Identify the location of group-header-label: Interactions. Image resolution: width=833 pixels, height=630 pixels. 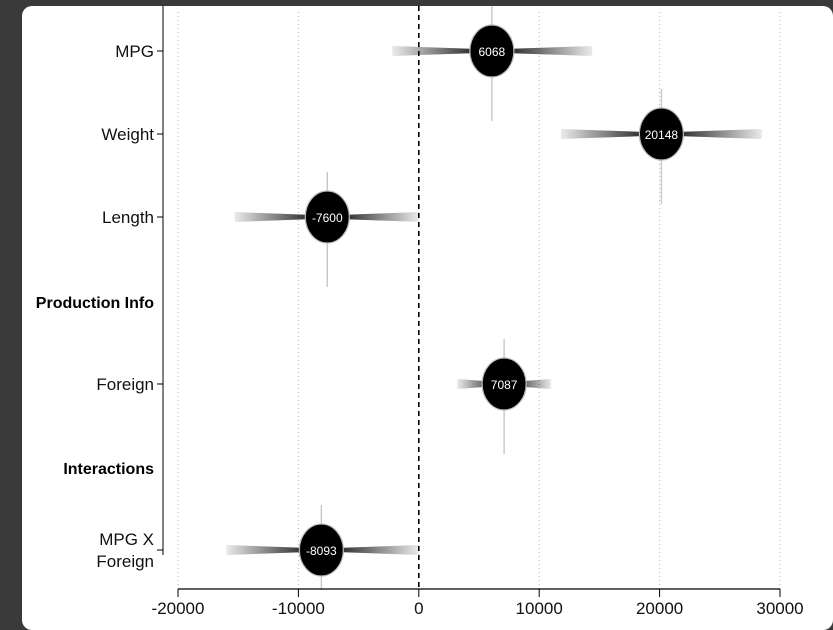
(108, 469).